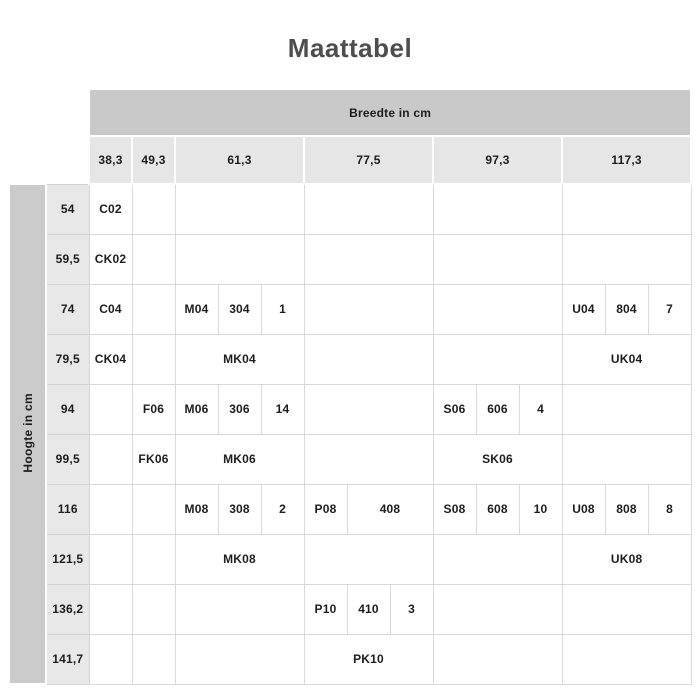 The width and height of the screenshot is (700, 700). Describe the element at coordinates (67, 659) in the screenshot. I see `row-header: 141,7` at that location.